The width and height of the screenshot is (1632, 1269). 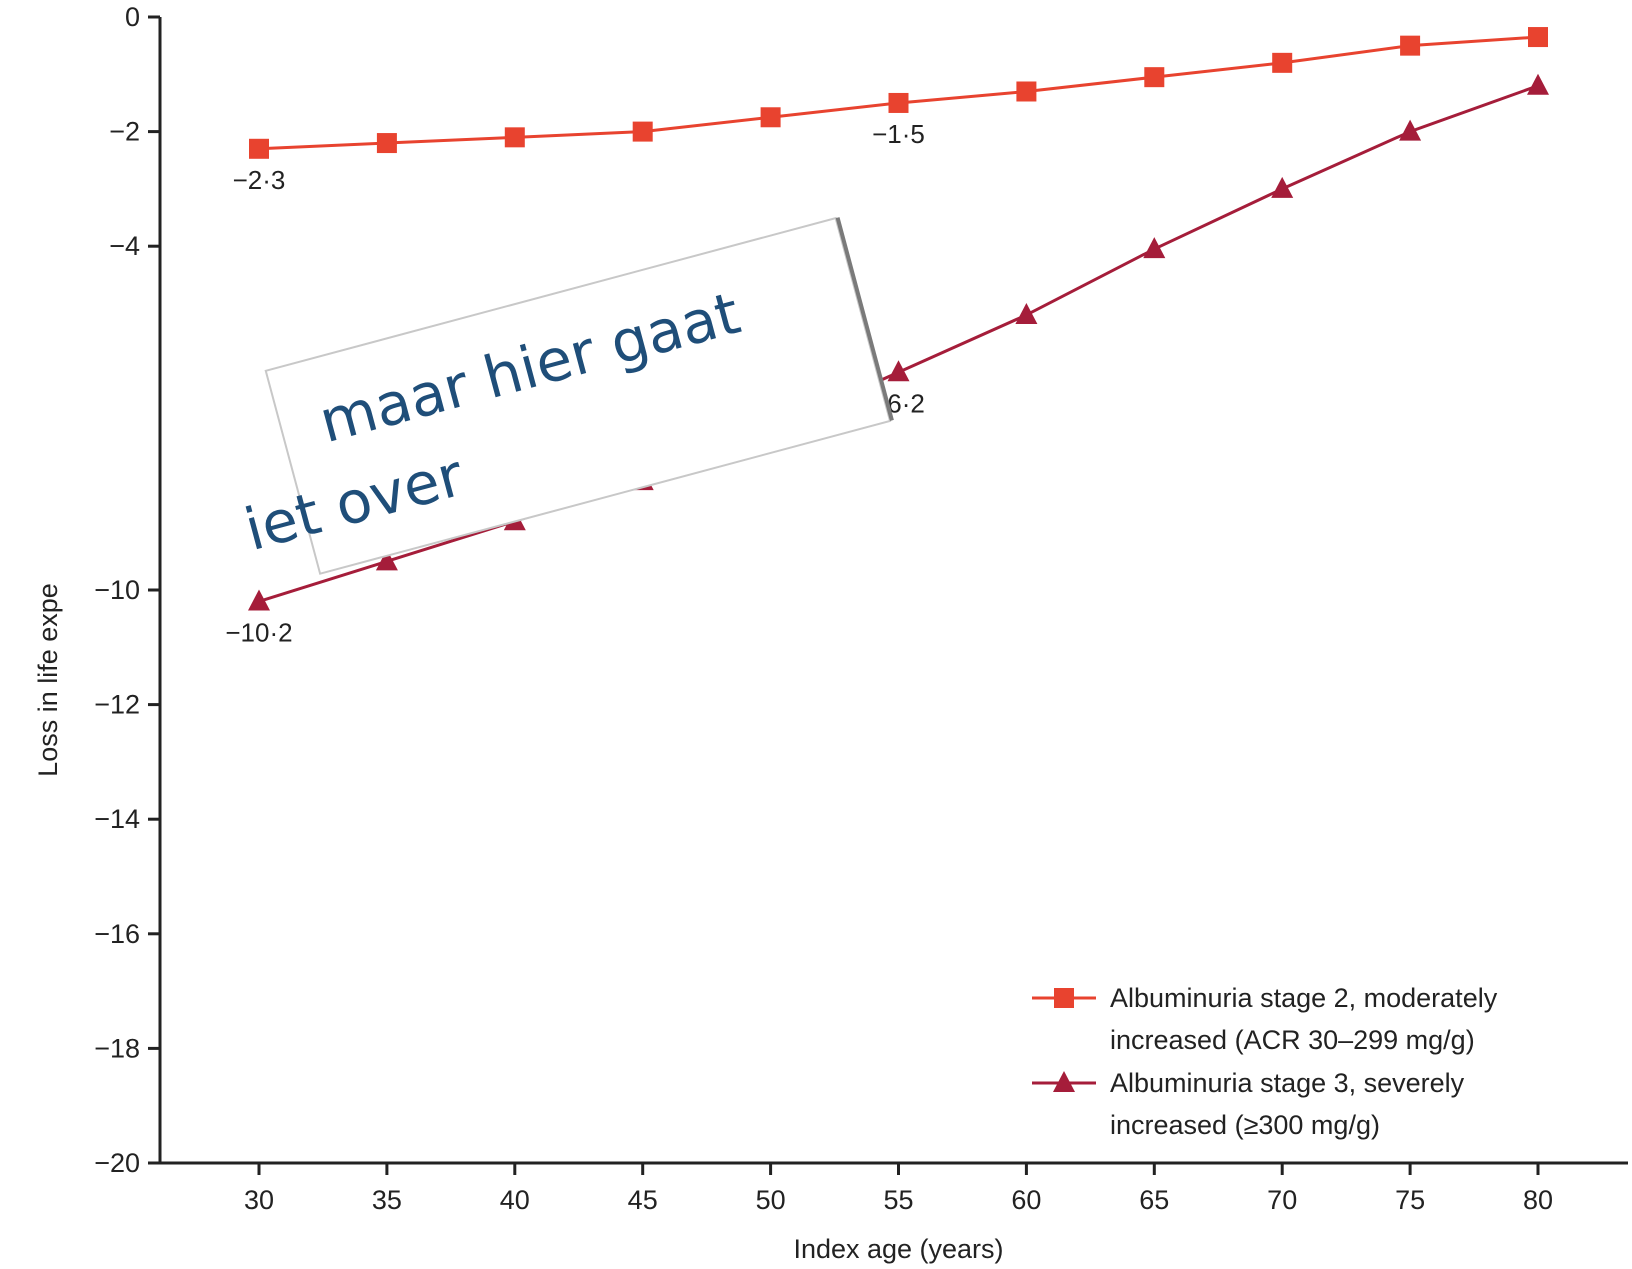 I want to click on callout-shadow, so click(x=864, y=319).